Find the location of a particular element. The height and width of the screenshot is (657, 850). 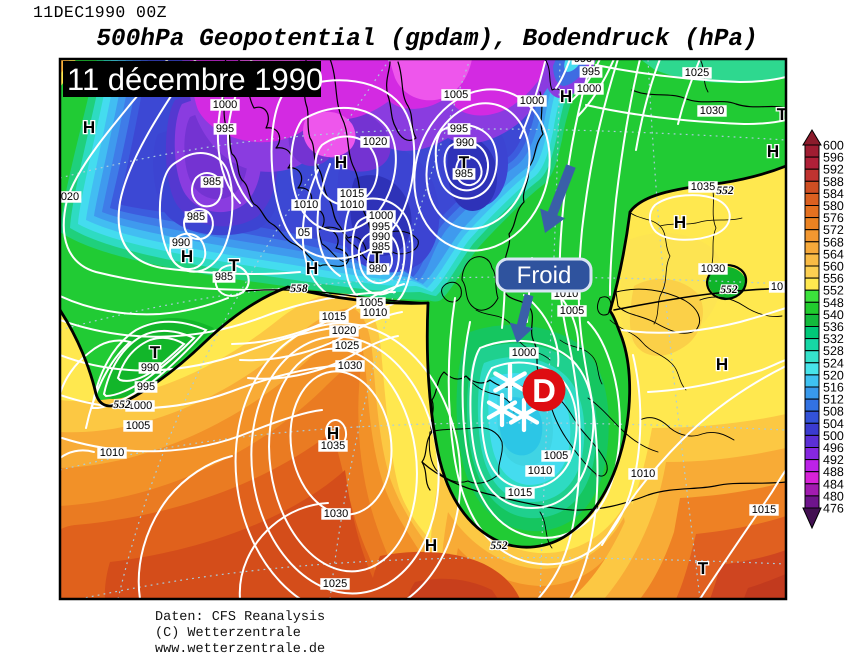

svg-text: 528 is located at coordinates (833, 351).